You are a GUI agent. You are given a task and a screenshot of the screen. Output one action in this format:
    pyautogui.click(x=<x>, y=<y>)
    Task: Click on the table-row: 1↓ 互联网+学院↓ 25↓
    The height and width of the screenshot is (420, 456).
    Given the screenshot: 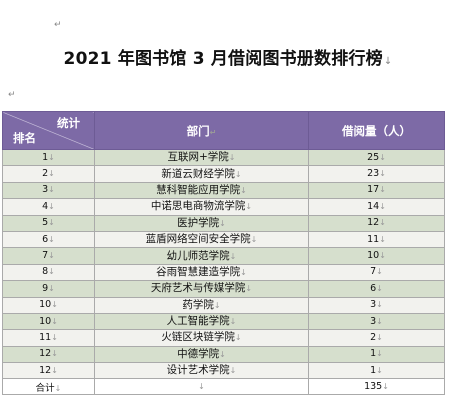 What is the action you would take?
    pyautogui.click(x=223, y=157)
    